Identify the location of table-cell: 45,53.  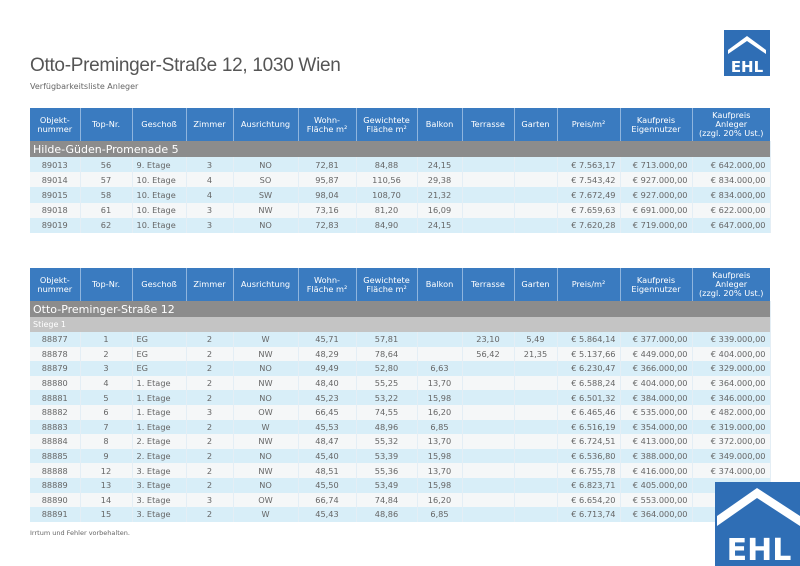
(327, 427).